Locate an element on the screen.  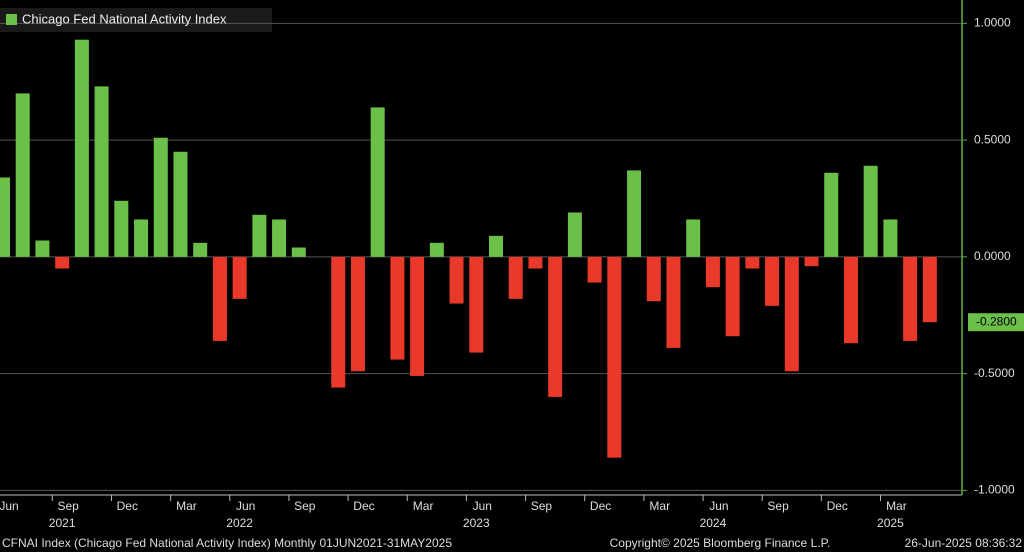
last-value-box is located at coordinates (996, 322).